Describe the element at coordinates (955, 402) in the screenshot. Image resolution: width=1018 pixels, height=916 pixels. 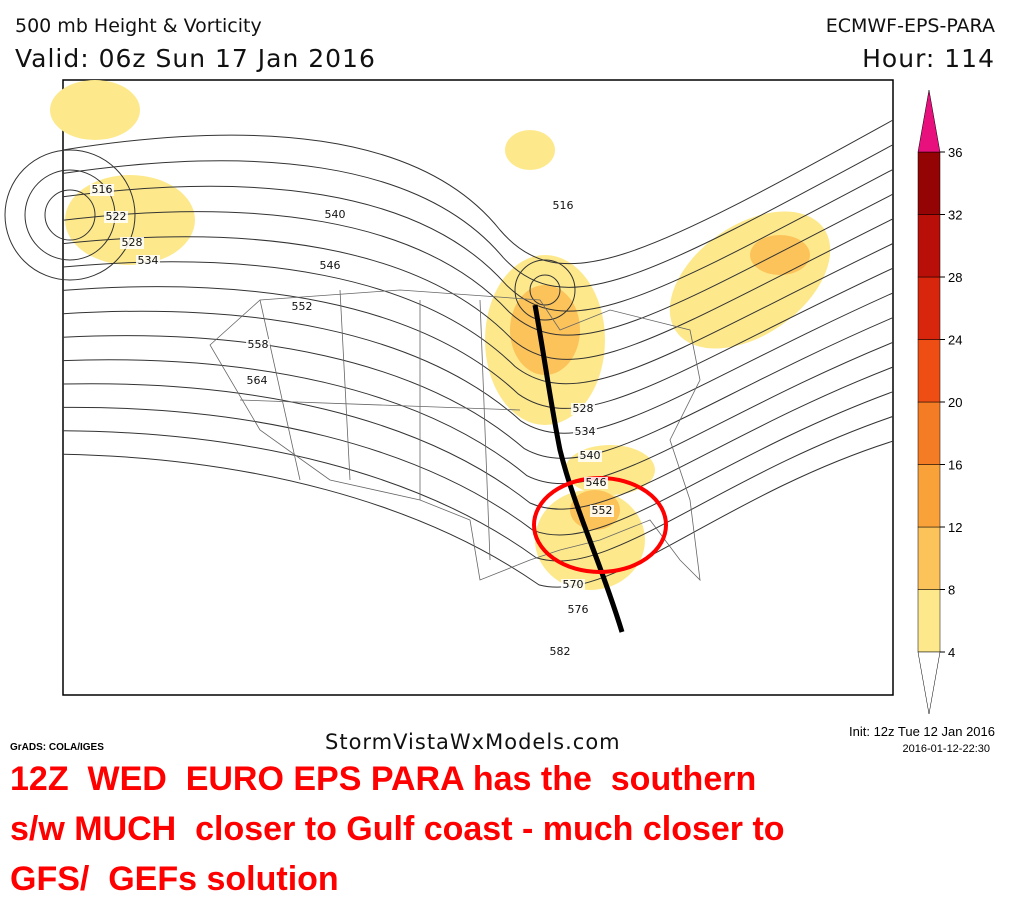
I see `colorbar-tick-label: 20` at that location.